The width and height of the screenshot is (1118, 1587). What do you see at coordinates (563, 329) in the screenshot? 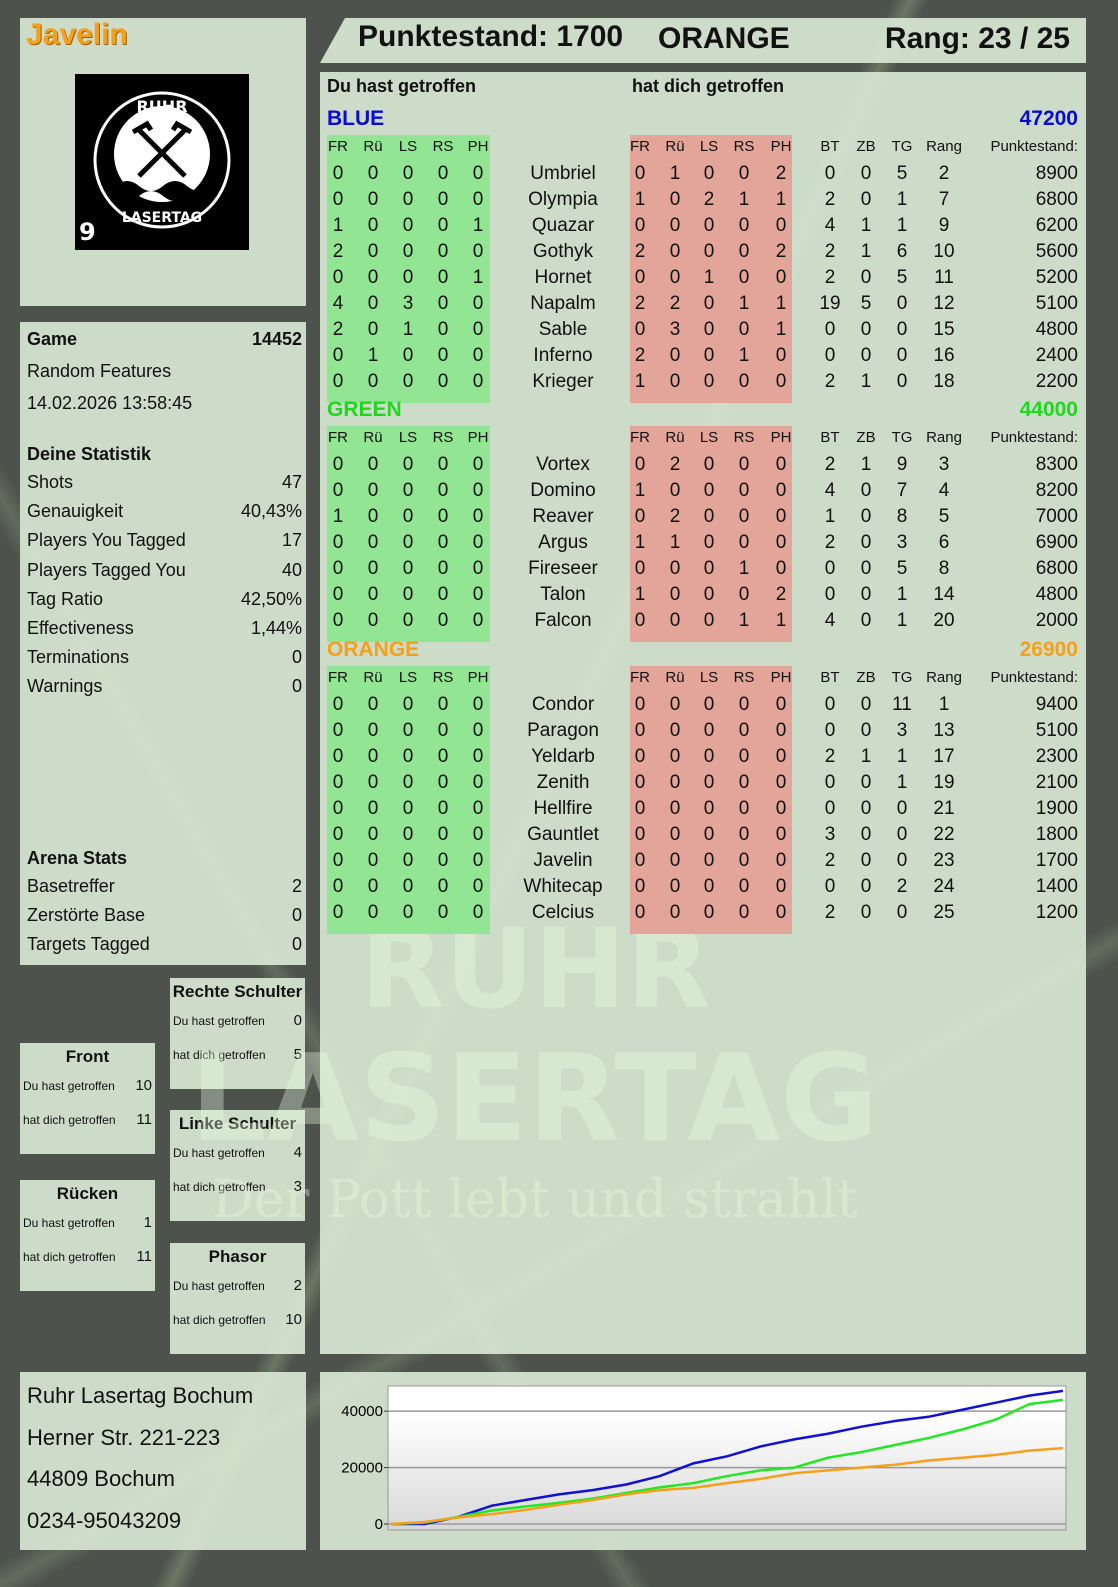
I see `player-name: Sable` at bounding box center [563, 329].